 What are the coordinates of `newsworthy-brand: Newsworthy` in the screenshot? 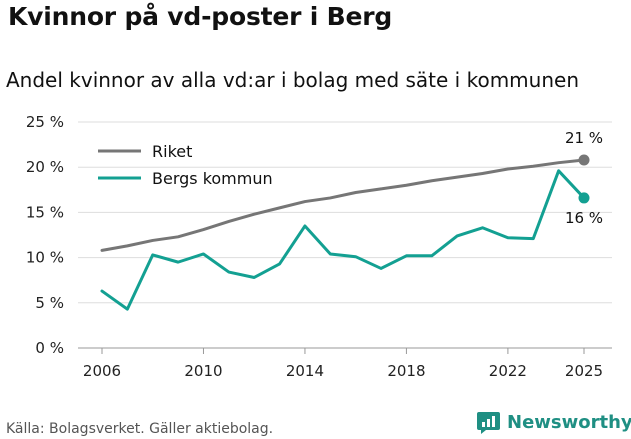 It's located at (553, 422).